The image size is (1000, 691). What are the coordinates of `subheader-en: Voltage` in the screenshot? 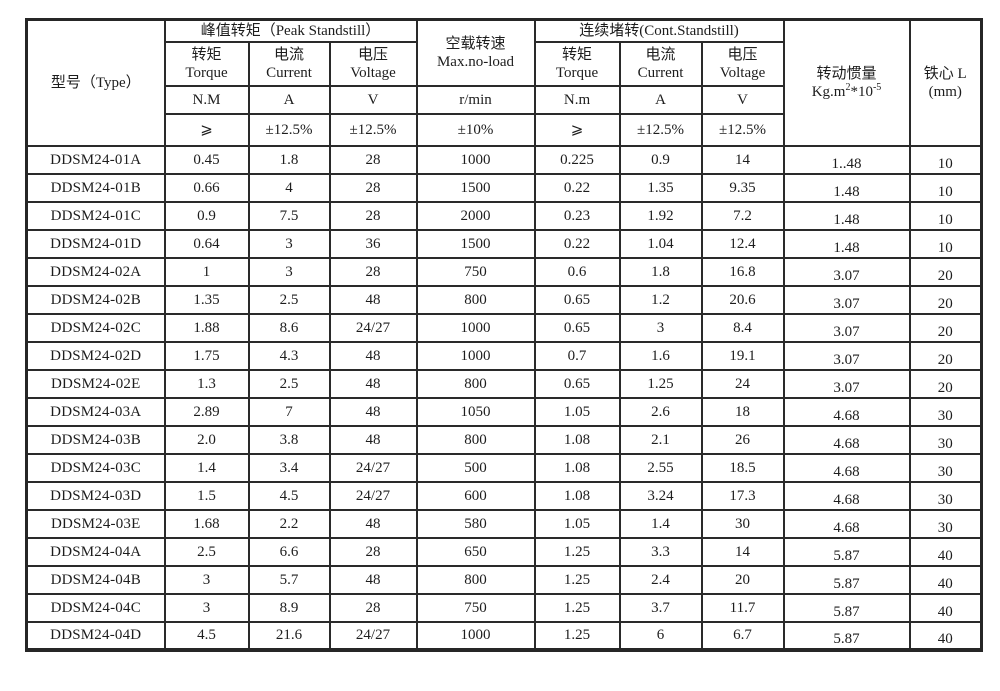 It's located at (742, 72).